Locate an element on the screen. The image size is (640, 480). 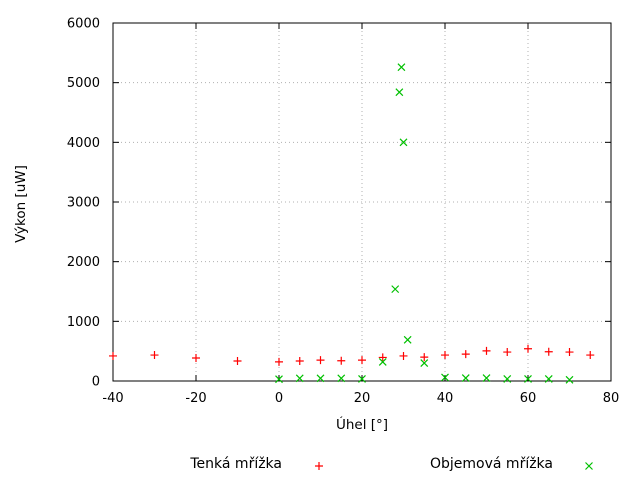
x-tick-label: 20 is located at coordinates (362, 398).